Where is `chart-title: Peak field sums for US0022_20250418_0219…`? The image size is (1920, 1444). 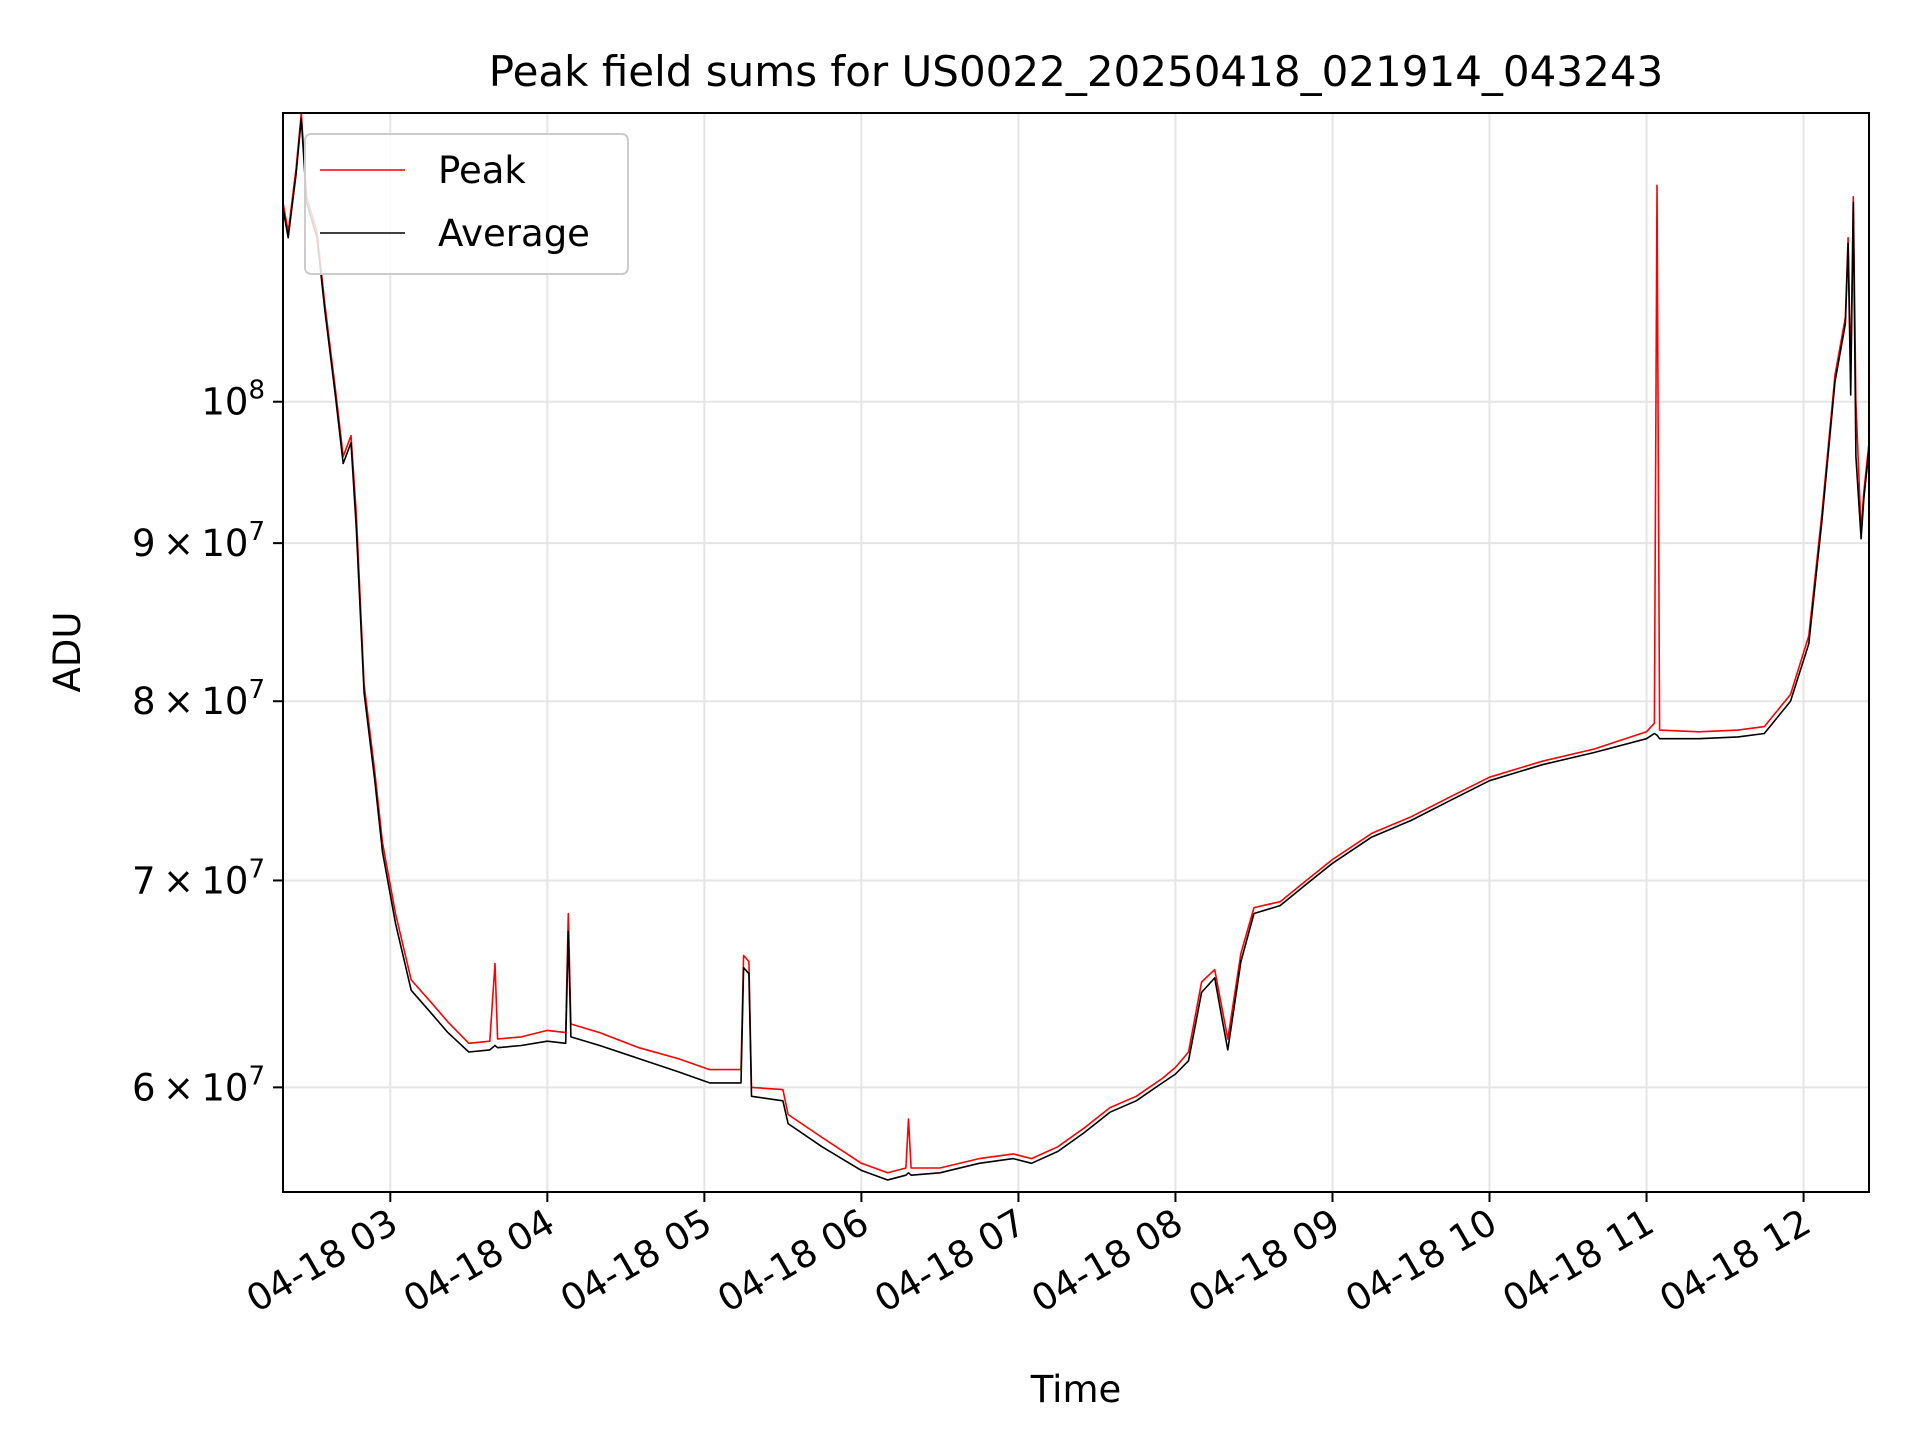 chart-title: Peak field sums for US0022_20250418_0219… is located at coordinates (1076, 71).